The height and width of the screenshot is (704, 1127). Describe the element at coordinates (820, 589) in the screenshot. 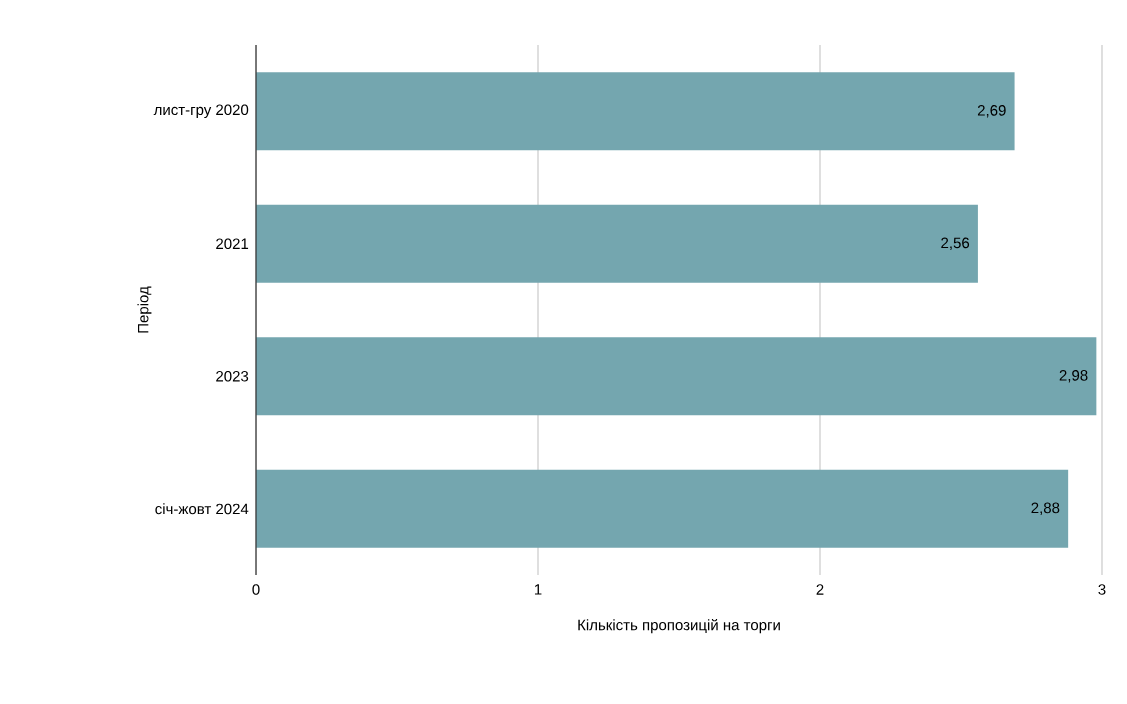

I see `x-tick-label: 2` at that location.